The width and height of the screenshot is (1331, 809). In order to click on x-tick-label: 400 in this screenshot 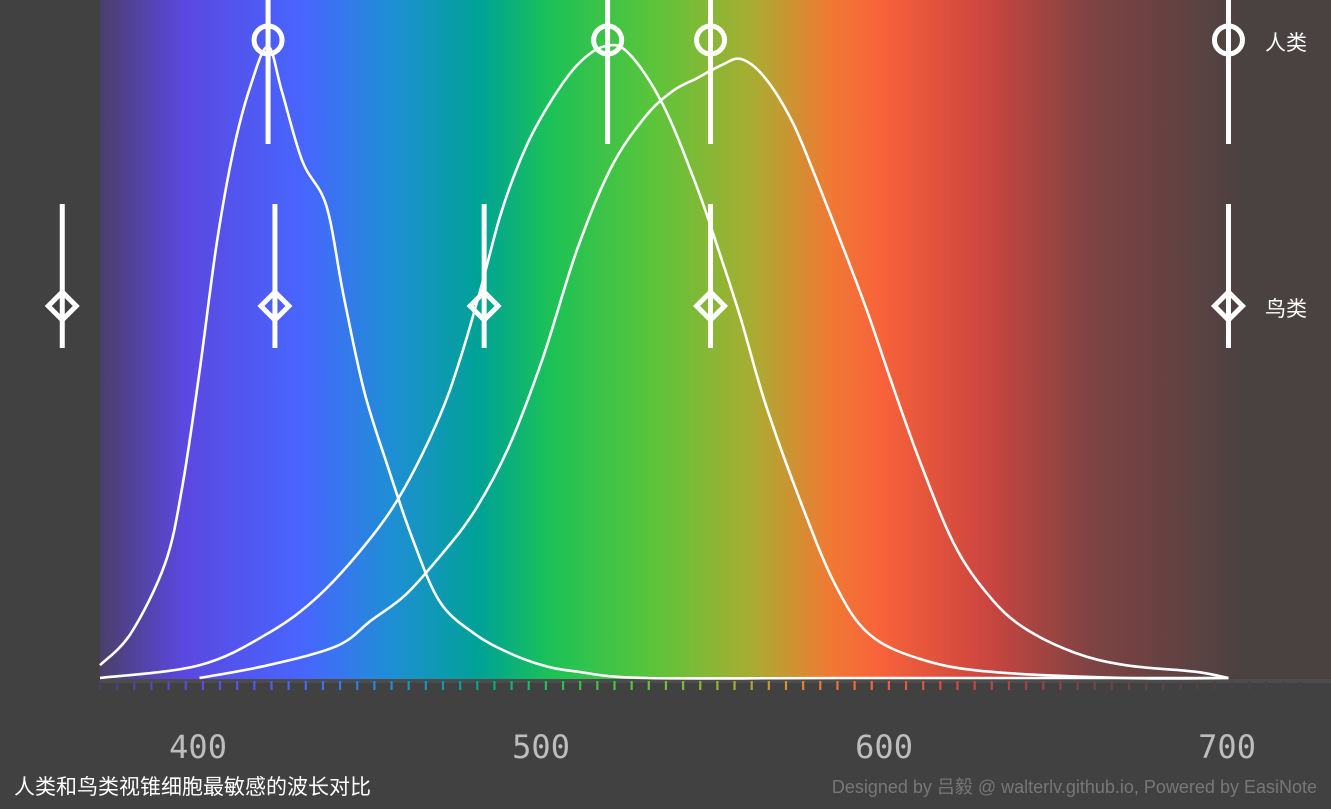, I will do `click(198, 747)`.